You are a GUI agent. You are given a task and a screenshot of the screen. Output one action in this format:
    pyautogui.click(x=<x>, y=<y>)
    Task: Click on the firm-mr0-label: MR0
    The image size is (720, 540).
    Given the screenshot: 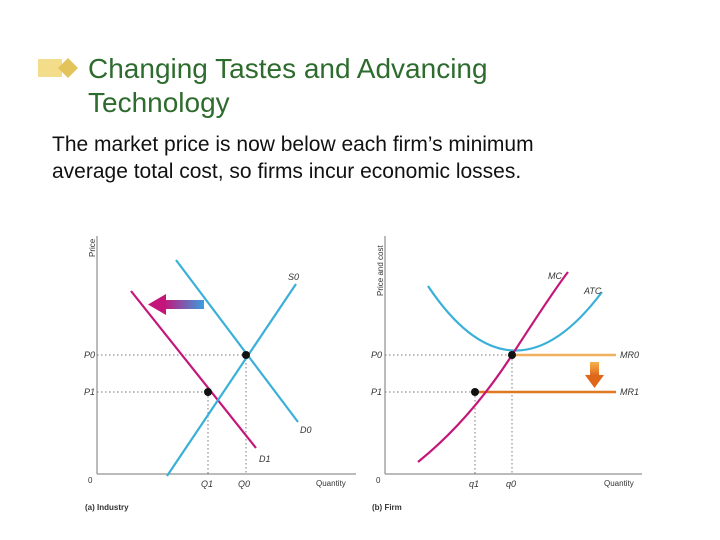 What is the action you would take?
    pyautogui.click(x=629, y=355)
    